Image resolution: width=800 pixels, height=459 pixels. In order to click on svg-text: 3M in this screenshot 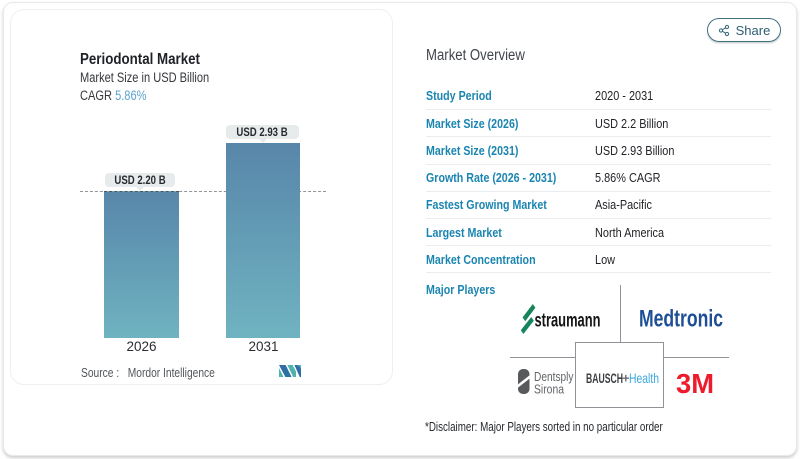, I will do `click(695, 382)`.